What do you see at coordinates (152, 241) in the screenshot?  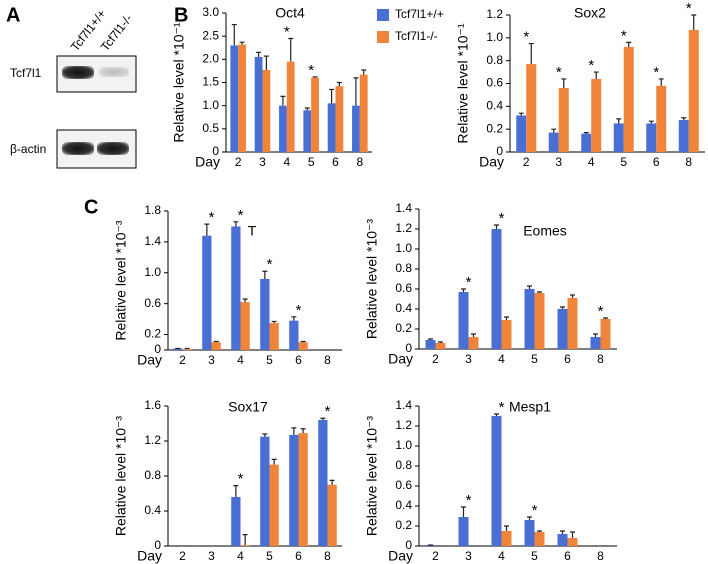 I see `y-tick-label: 1.4` at bounding box center [152, 241].